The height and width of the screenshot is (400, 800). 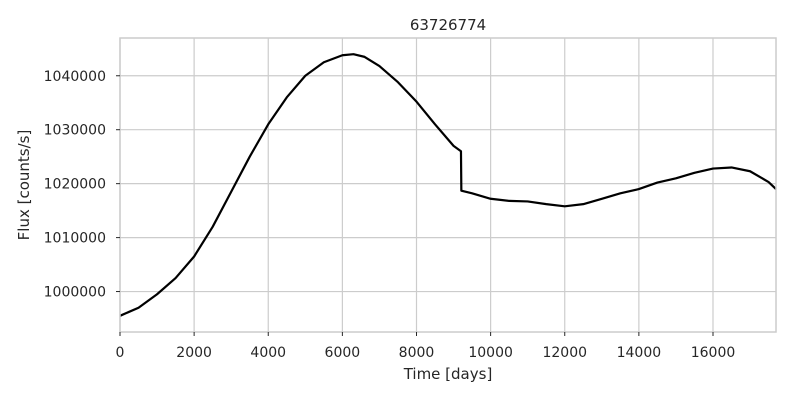 I want to click on x-tick-label: 4000, so click(x=268, y=353).